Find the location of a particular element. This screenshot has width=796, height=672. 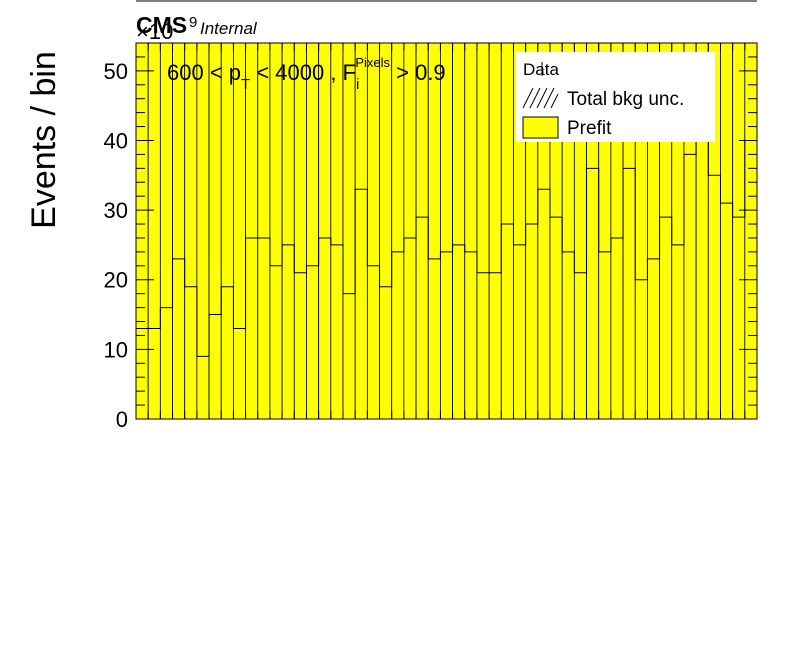

selection-sub-t: T is located at coordinates (245, 84).